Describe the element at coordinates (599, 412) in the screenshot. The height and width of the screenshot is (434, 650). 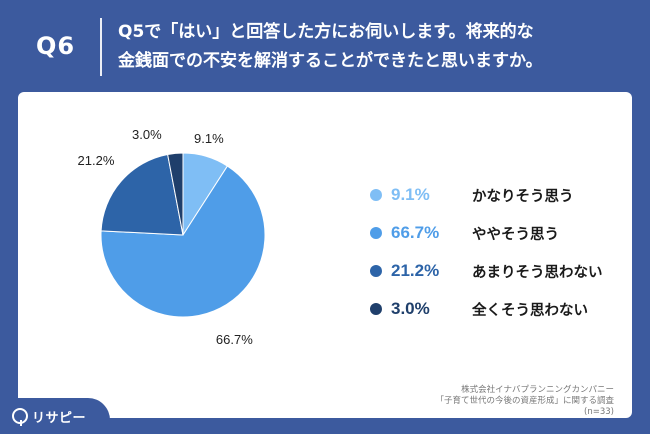
I see `source-sample: (n=33)` at that location.